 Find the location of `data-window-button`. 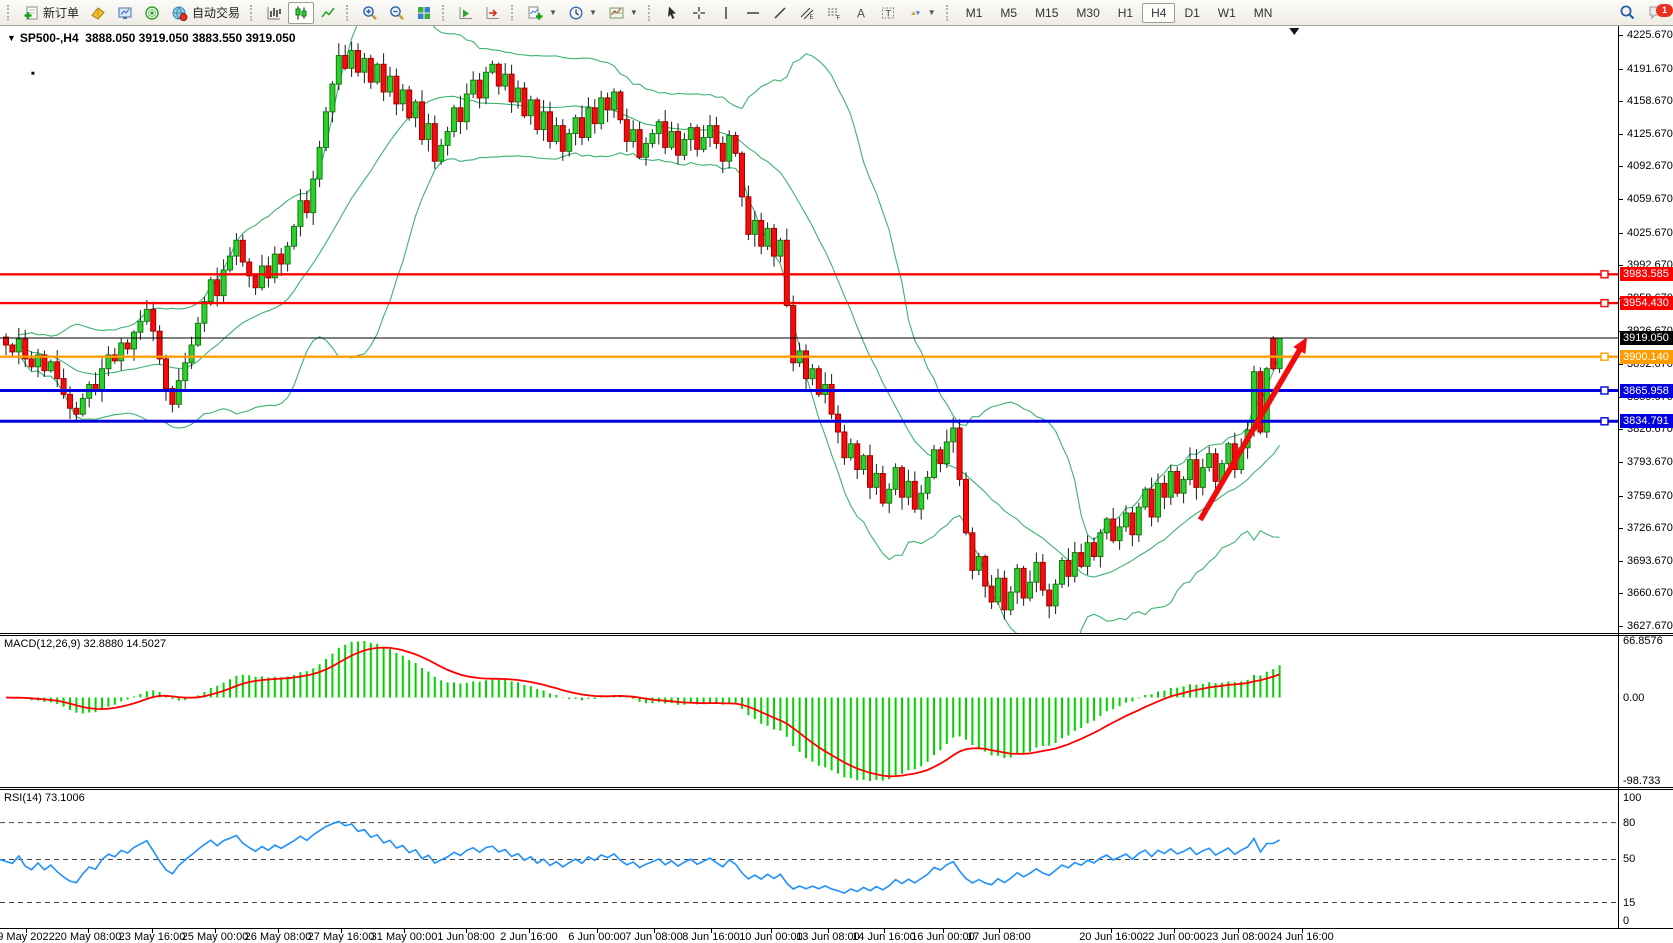

data-window-button is located at coordinates (125, 13).